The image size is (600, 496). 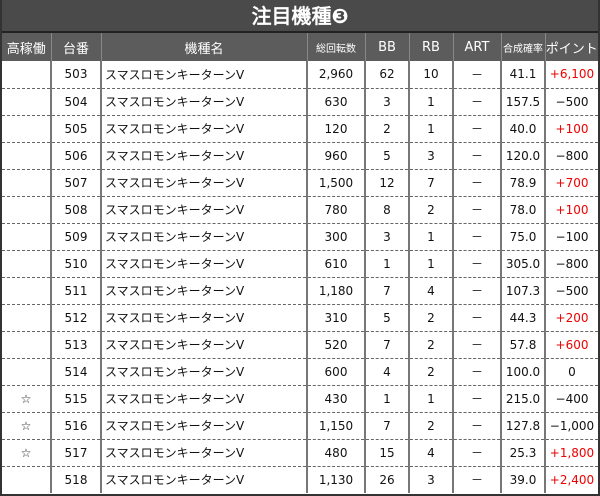 What do you see at coordinates (571, 237) in the screenshot?
I see `point: −100` at bounding box center [571, 237].